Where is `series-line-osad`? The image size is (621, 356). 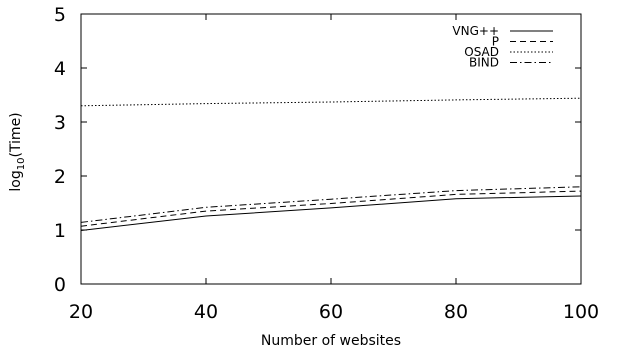
series-line-osad is located at coordinates (331, 102).